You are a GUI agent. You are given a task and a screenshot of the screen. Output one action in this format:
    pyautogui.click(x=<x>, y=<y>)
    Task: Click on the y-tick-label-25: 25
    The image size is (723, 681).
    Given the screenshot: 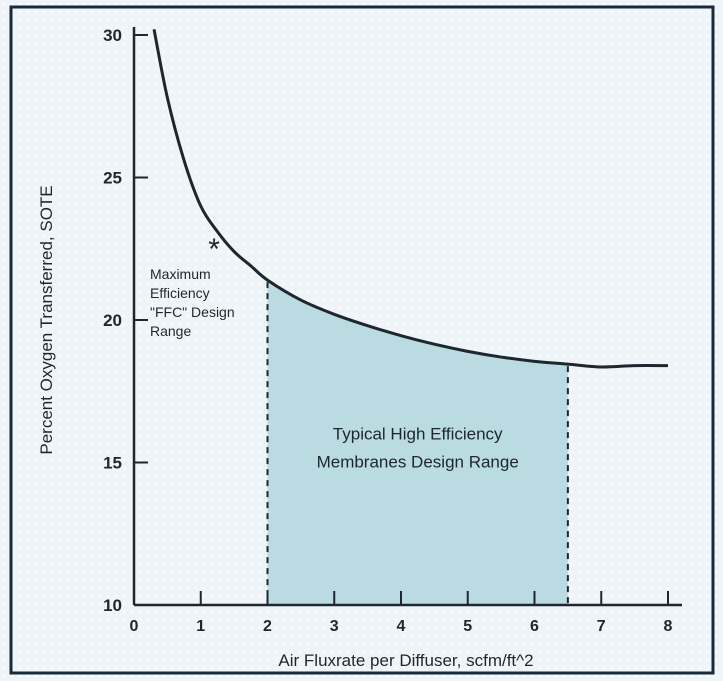 What is the action you would take?
    pyautogui.click(x=112, y=178)
    